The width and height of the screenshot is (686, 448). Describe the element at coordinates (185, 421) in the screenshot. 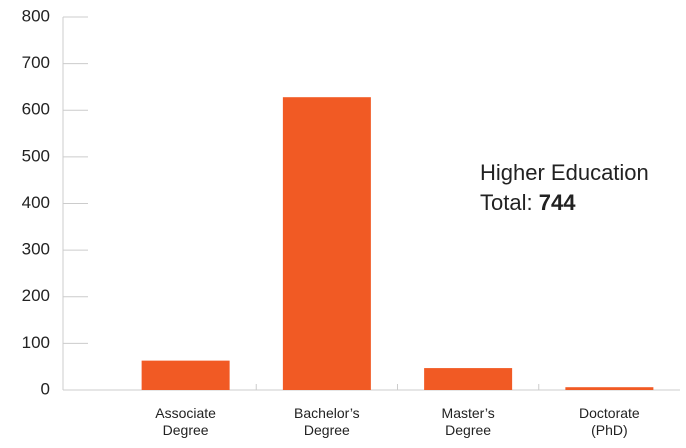

I see `x-tick-label: Associate Degree` at that location.